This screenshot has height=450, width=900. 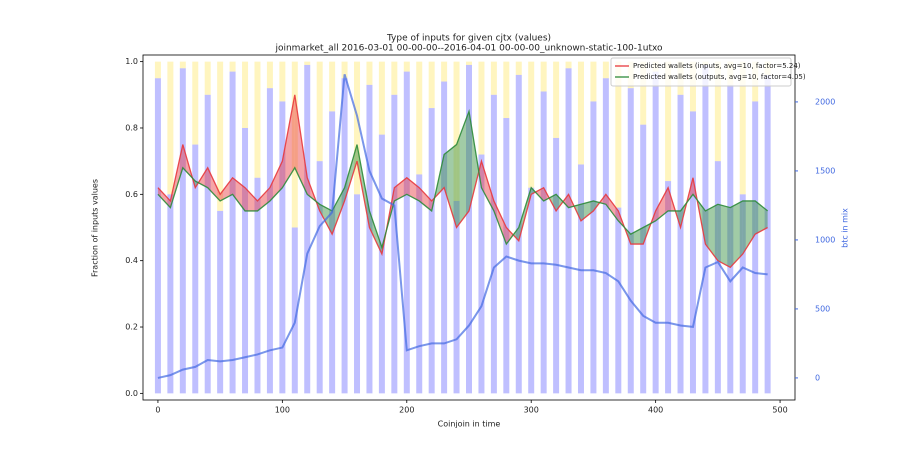 I want to click on y2-tick-label: 1000, so click(x=825, y=239).